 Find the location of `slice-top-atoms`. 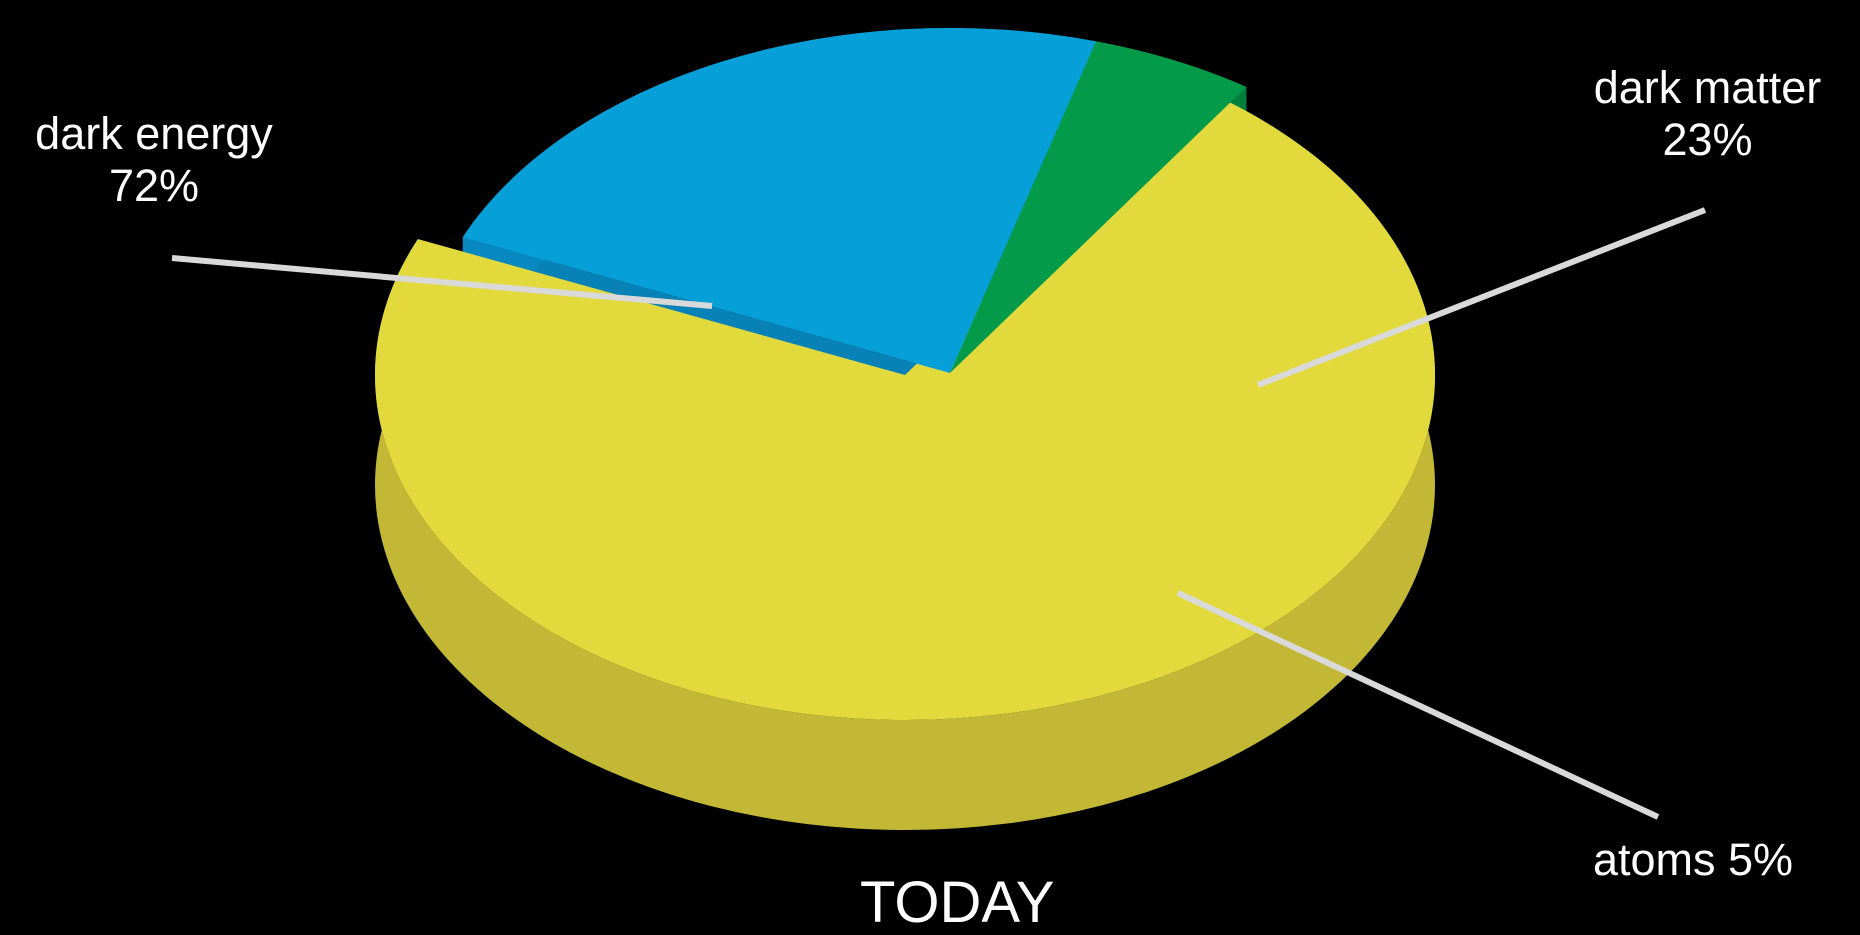

slice-top-atoms is located at coordinates (1098, 207).